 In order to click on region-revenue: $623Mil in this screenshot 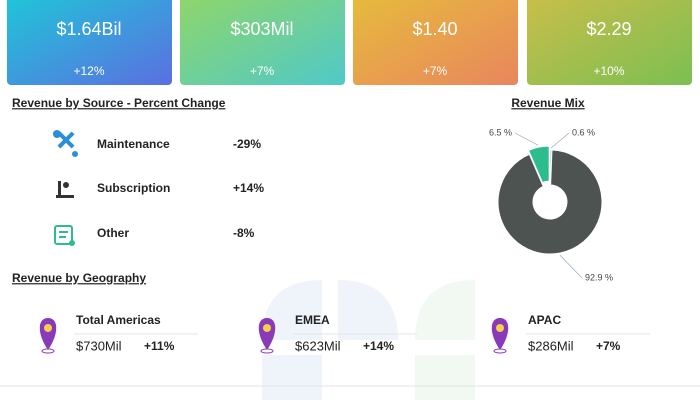, I will do `click(318, 345)`.